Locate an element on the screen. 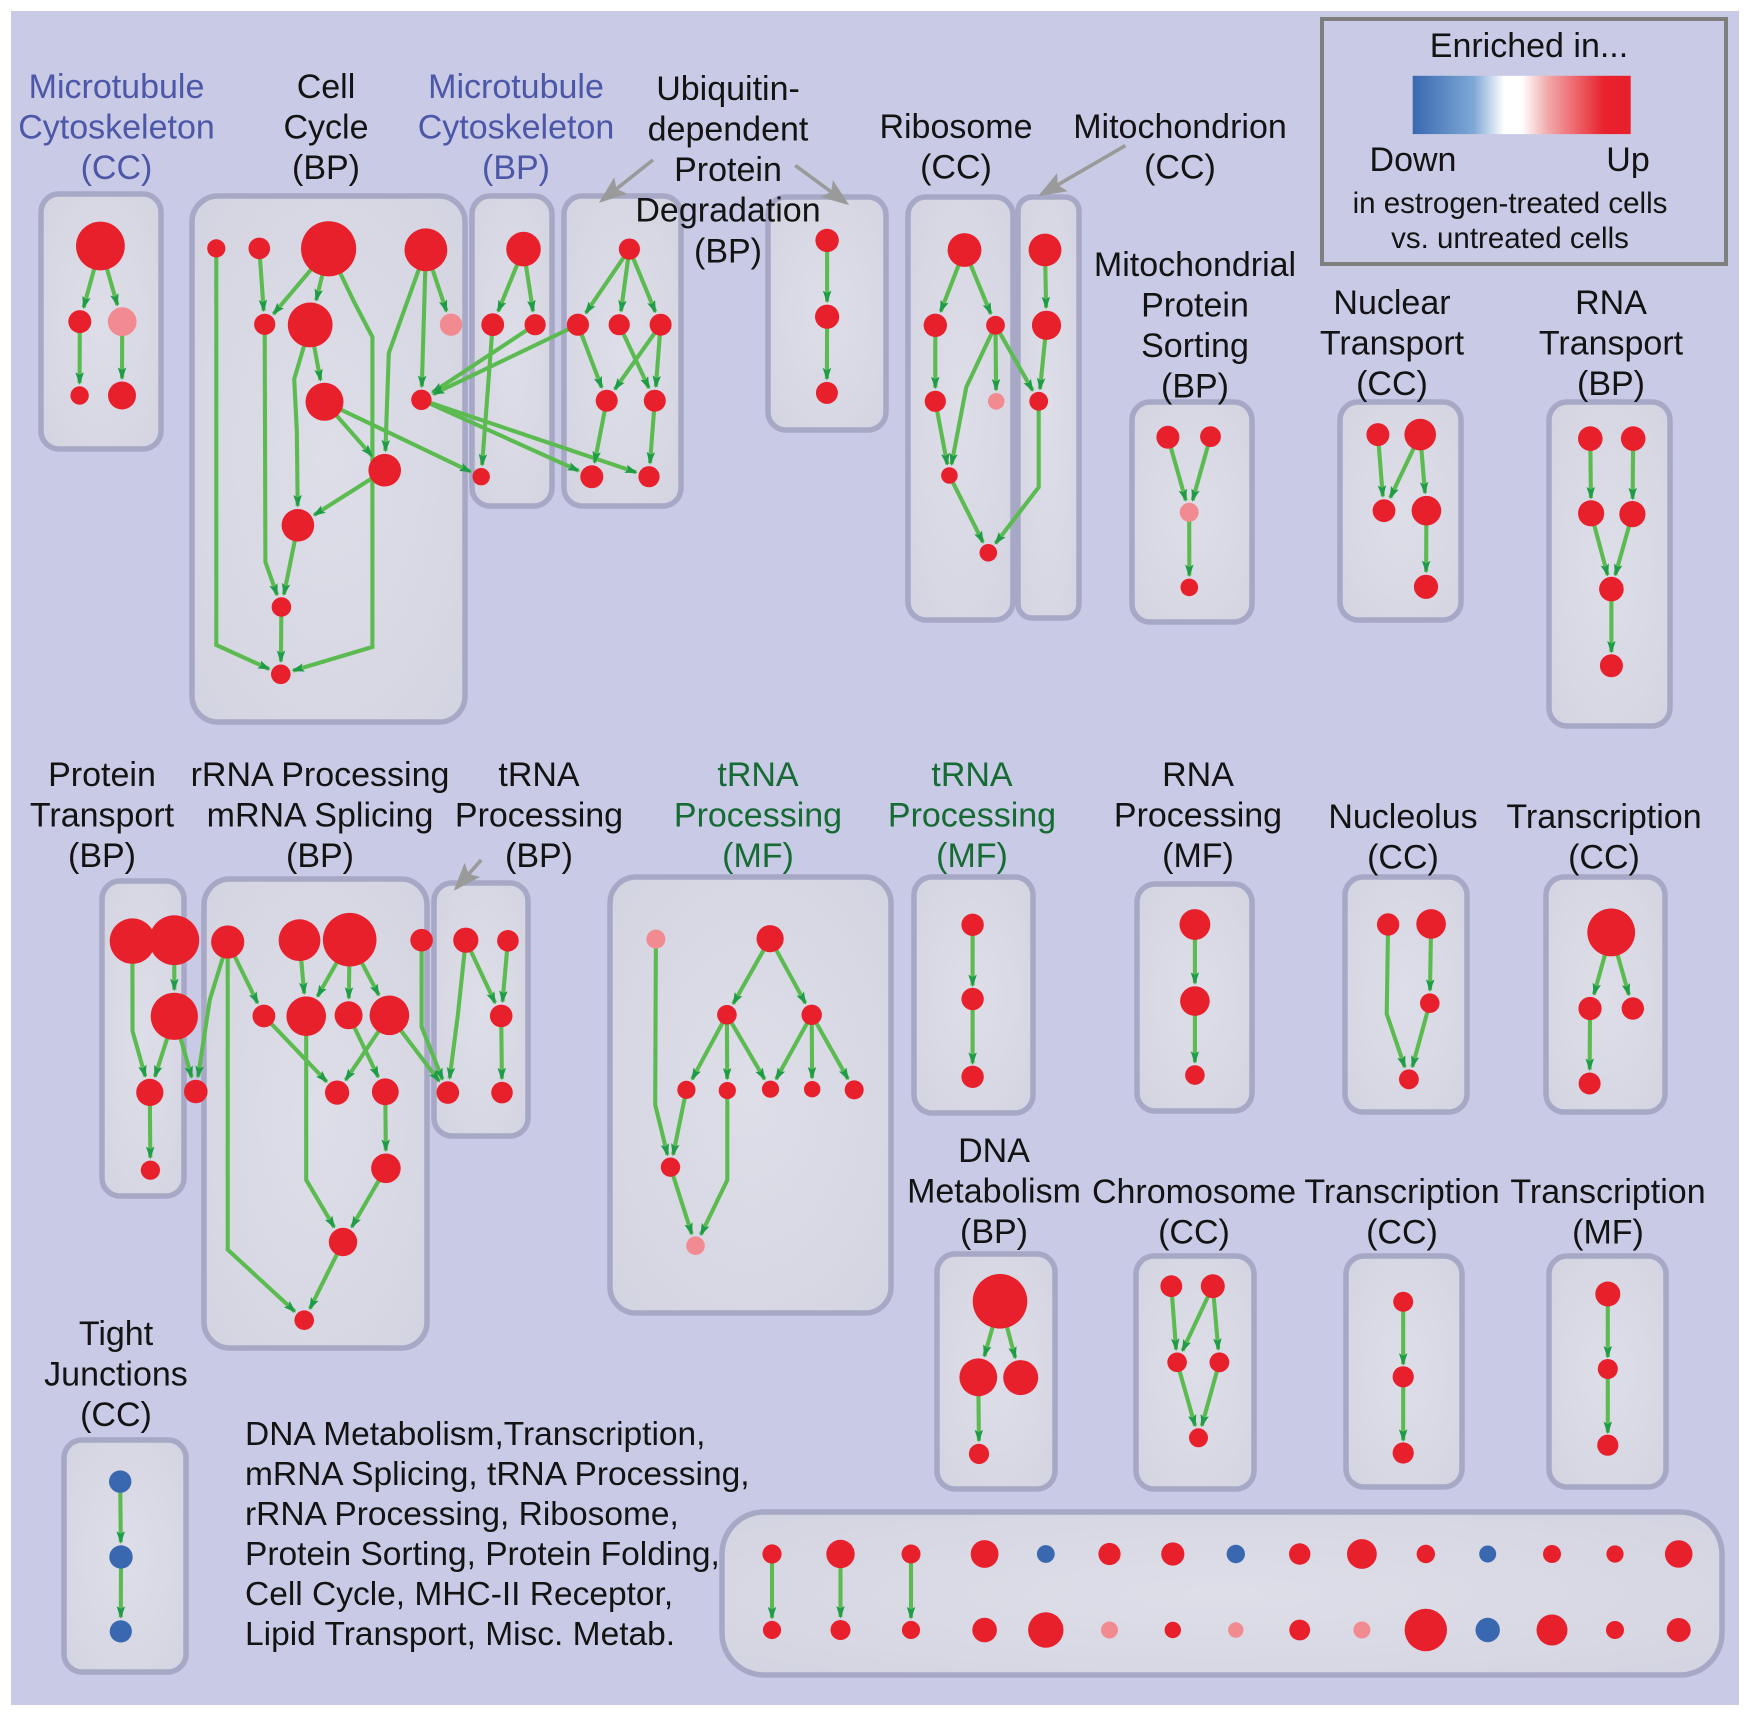 The height and width of the screenshot is (1720, 1750). svg-text: Nuclear is located at coordinates (1391, 303).